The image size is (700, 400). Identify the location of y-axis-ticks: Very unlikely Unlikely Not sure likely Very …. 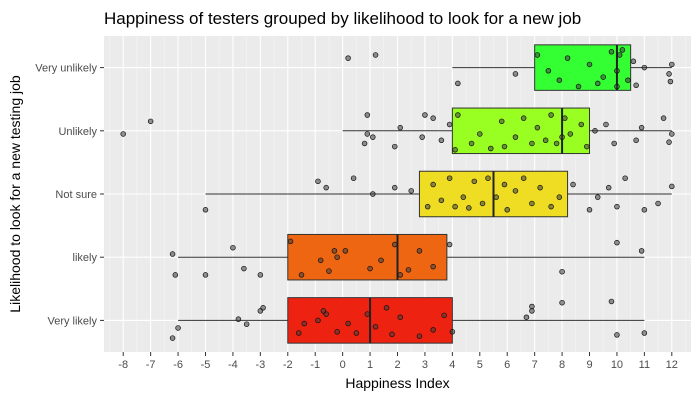
(69, 195).